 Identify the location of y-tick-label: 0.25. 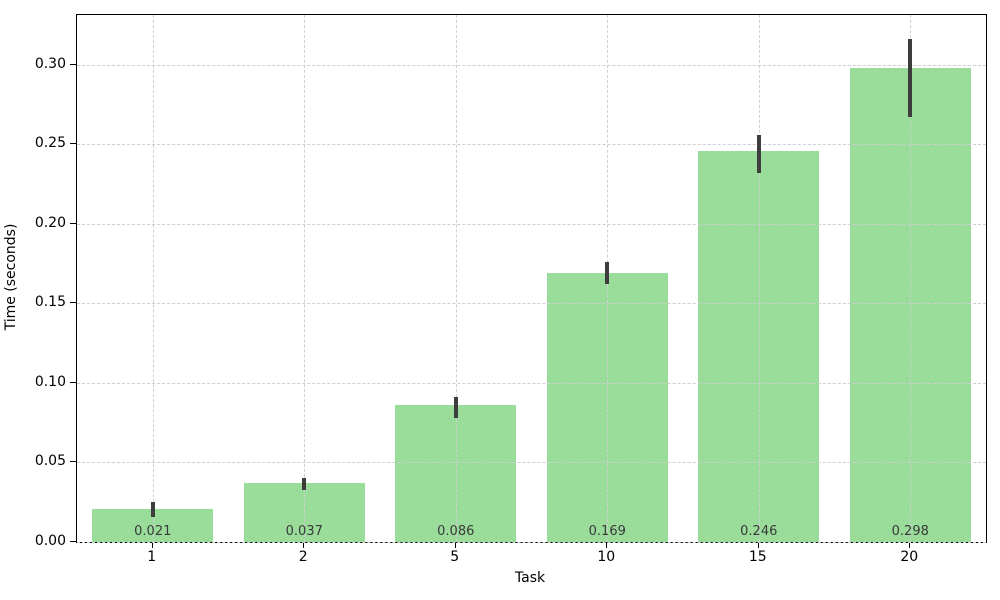
(50, 143).